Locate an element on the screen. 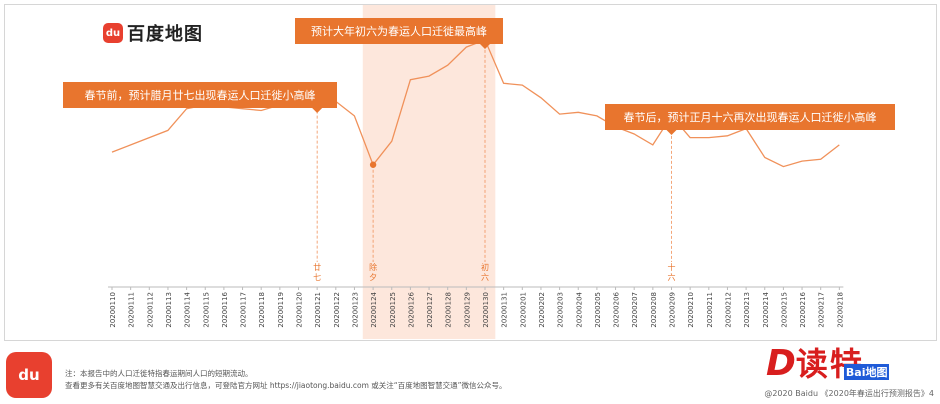 Image resolution: width=940 pixels, height=404 pixels. x-tick-label: 20200127 is located at coordinates (430, 310).